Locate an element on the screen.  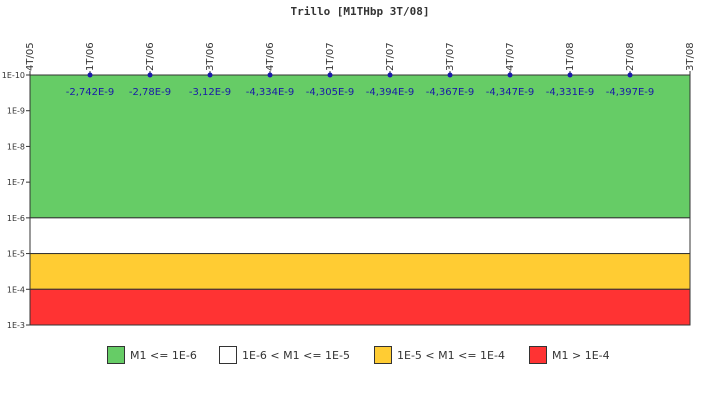
x-tick-label: 1T/08 is located at coordinates (570, 56).